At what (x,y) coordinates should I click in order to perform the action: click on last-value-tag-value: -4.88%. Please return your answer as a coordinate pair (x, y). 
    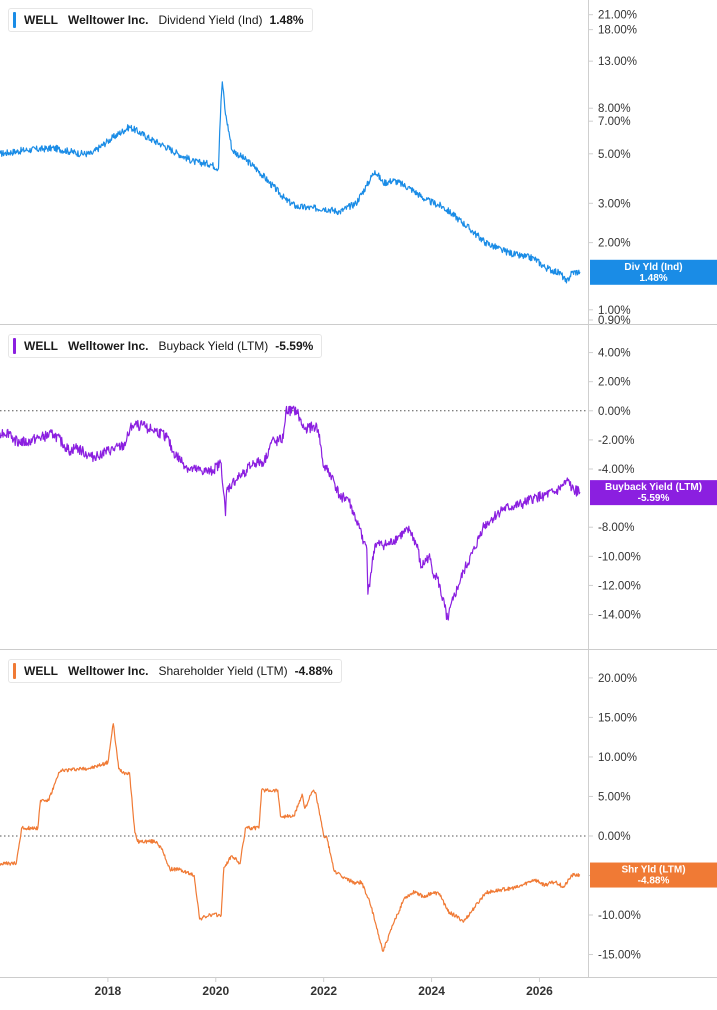
    Looking at the image, I should click on (654, 881).